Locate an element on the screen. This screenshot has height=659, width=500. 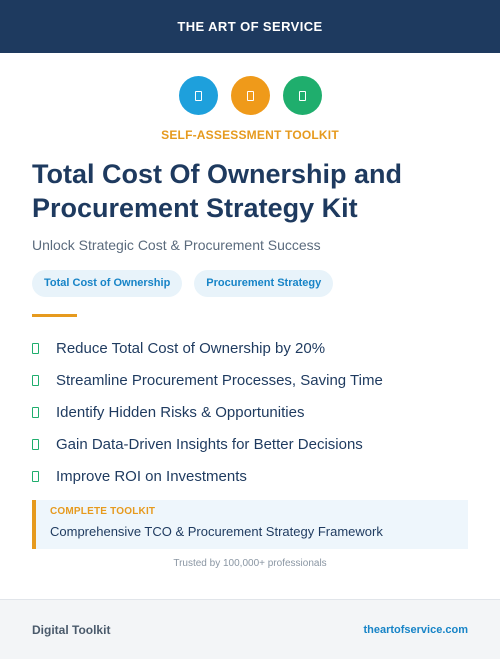
page-footer: Digital Toolkit theartofservice.com is located at coordinates (250, 629).